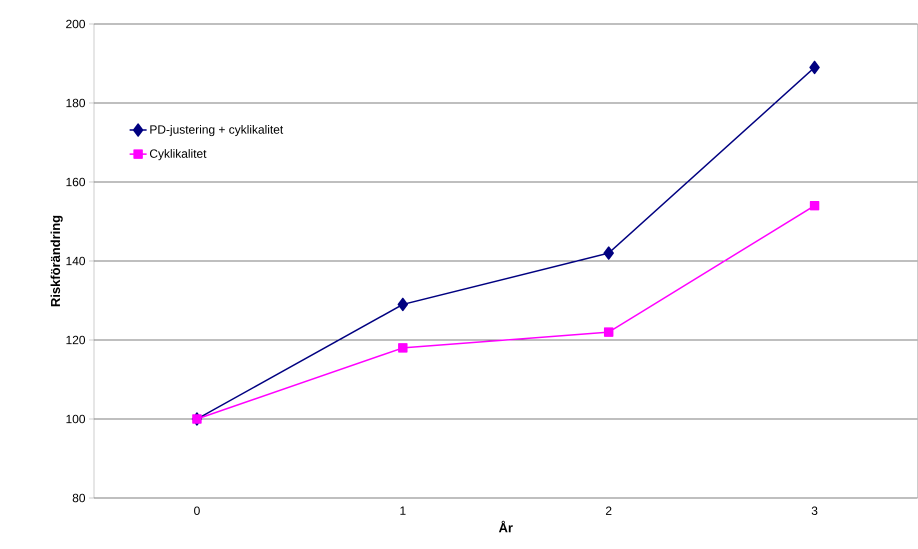 The image size is (918, 549). I want to click on x-tick-label: 1, so click(403, 510).